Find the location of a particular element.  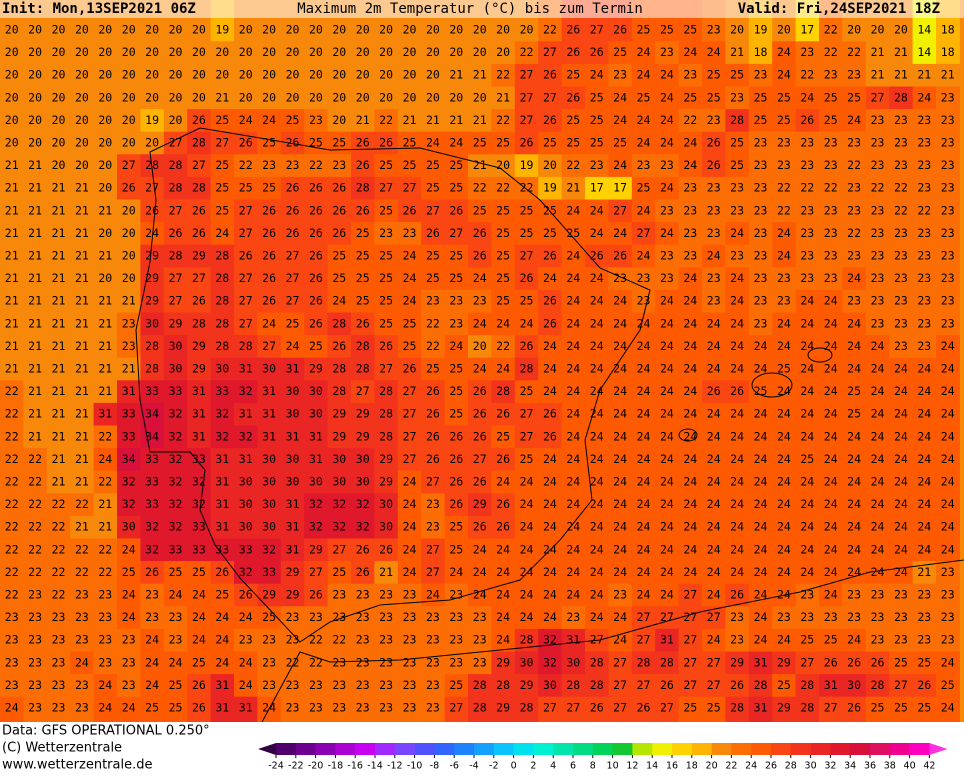

temperature-value: 31 is located at coordinates (222, 527).